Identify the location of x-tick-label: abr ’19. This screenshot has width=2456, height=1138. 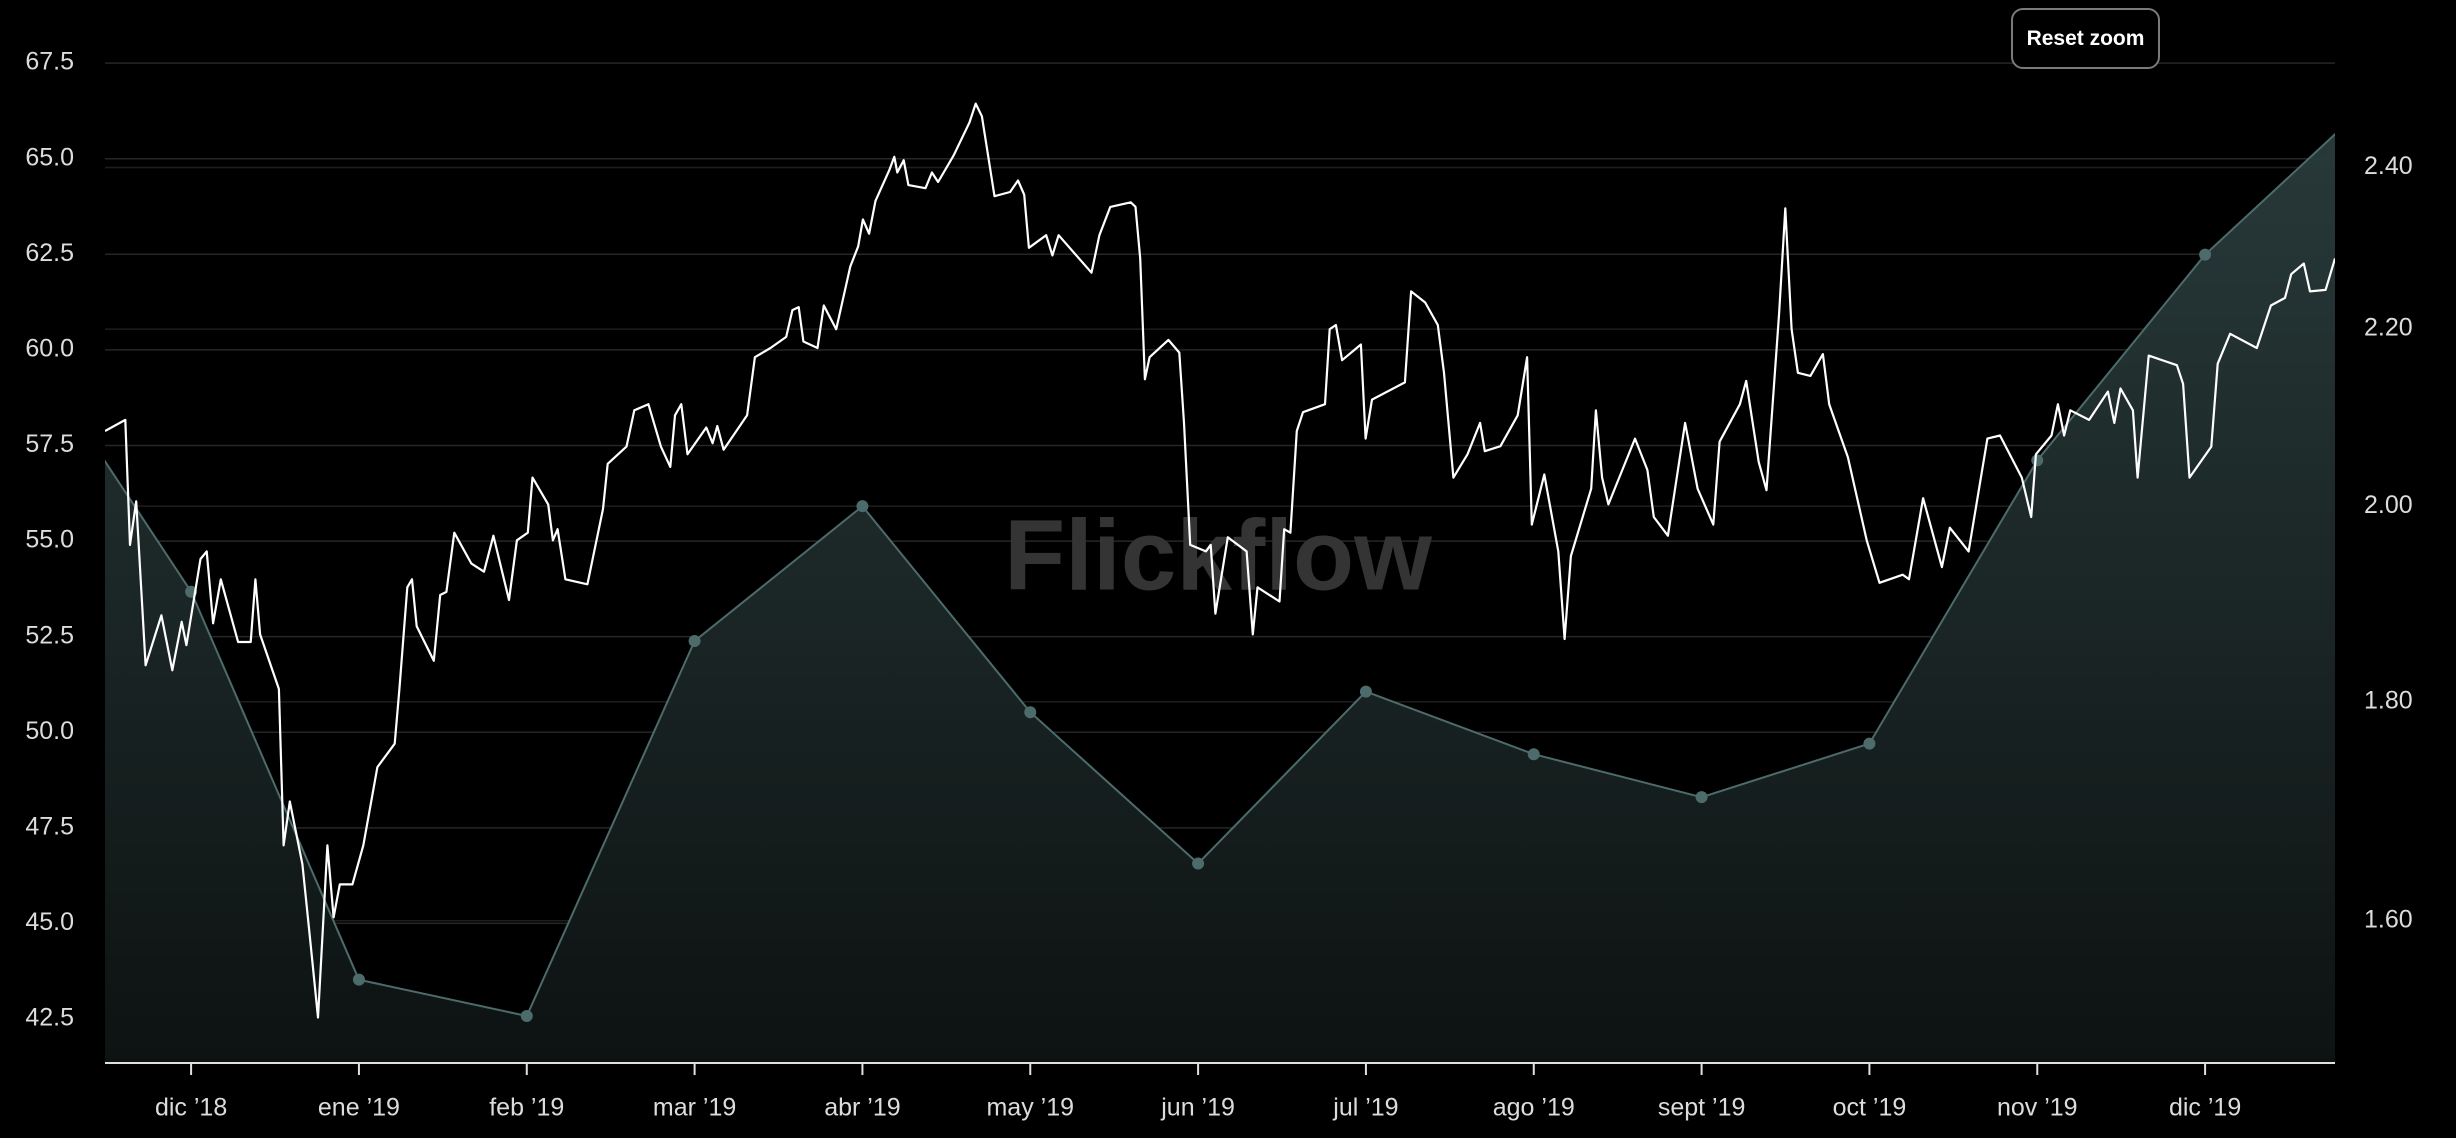
(862, 1108).